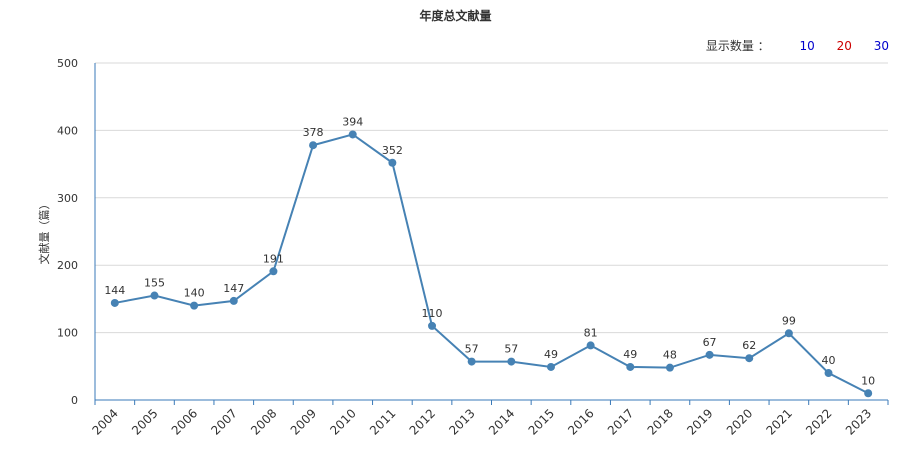 The width and height of the screenshot is (911, 453). Describe the element at coordinates (789, 320) in the screenshot. I see `data-label: 99` at that location.